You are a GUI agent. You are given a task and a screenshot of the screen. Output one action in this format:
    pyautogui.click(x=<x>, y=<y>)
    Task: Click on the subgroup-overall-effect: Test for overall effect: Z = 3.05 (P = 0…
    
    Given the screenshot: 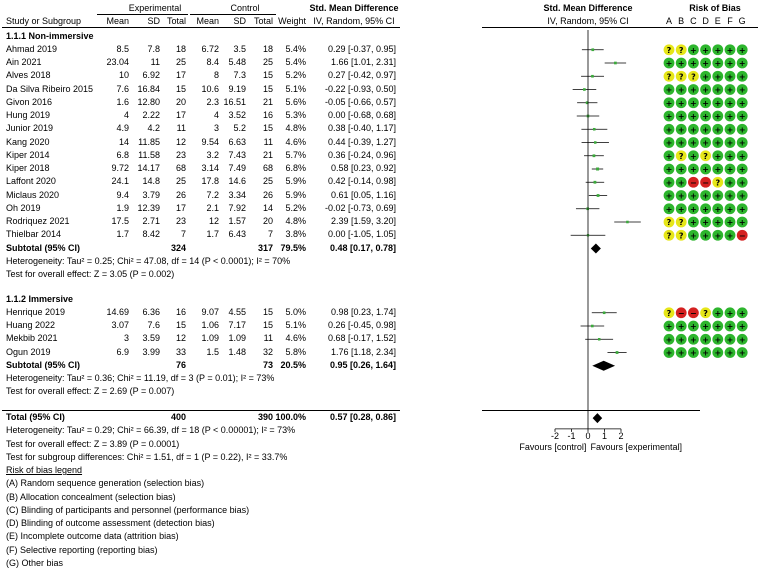 What is the action you would take?
    pyautogui.click(x=90, y=274)
    